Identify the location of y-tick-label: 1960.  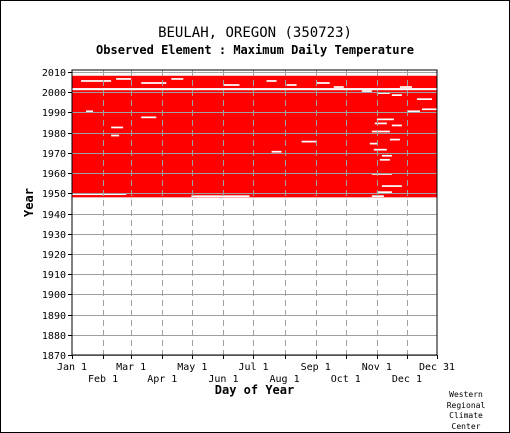
(54, 174).